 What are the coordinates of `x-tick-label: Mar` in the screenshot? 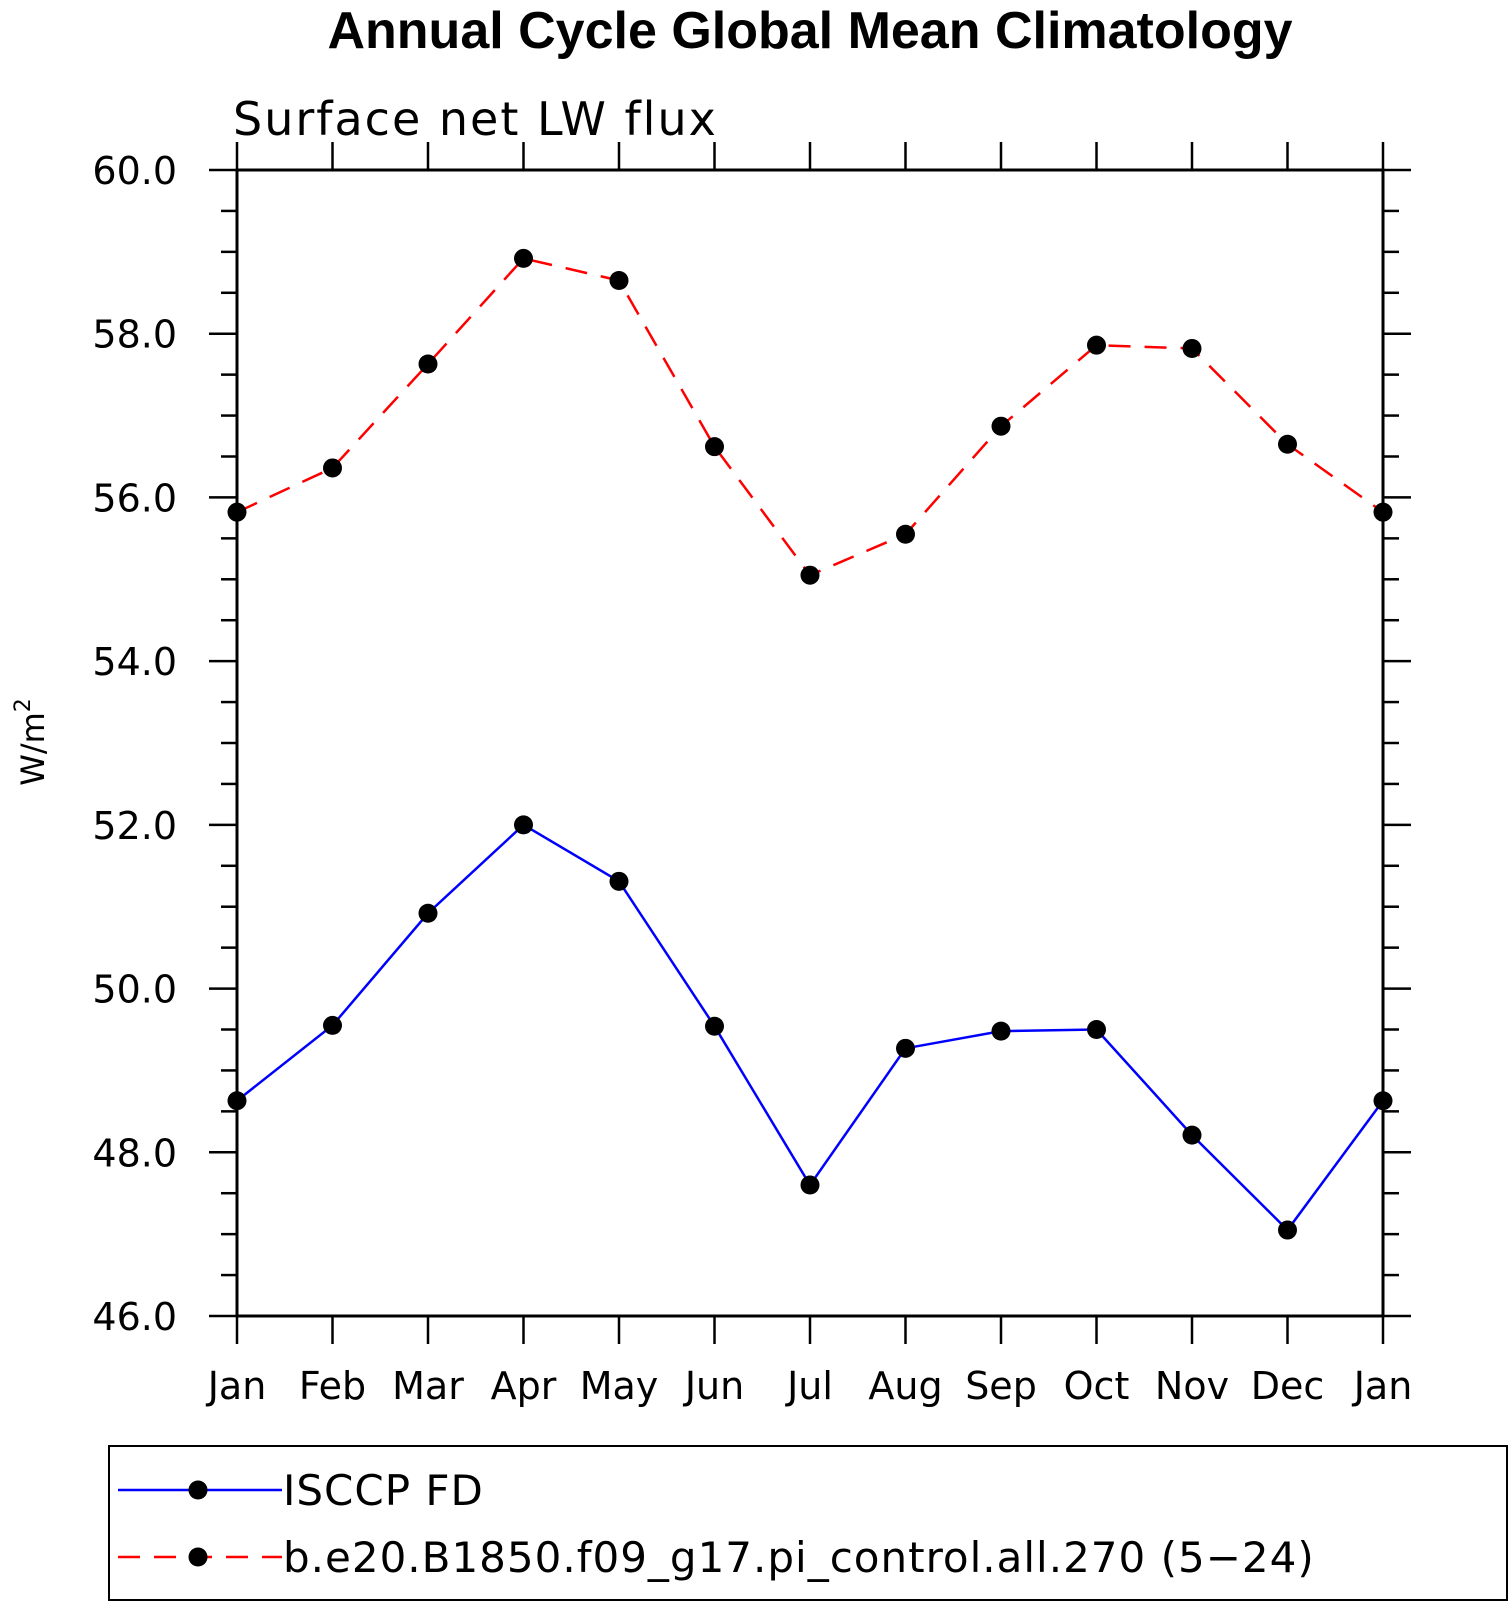 It's located at (428, 1386).